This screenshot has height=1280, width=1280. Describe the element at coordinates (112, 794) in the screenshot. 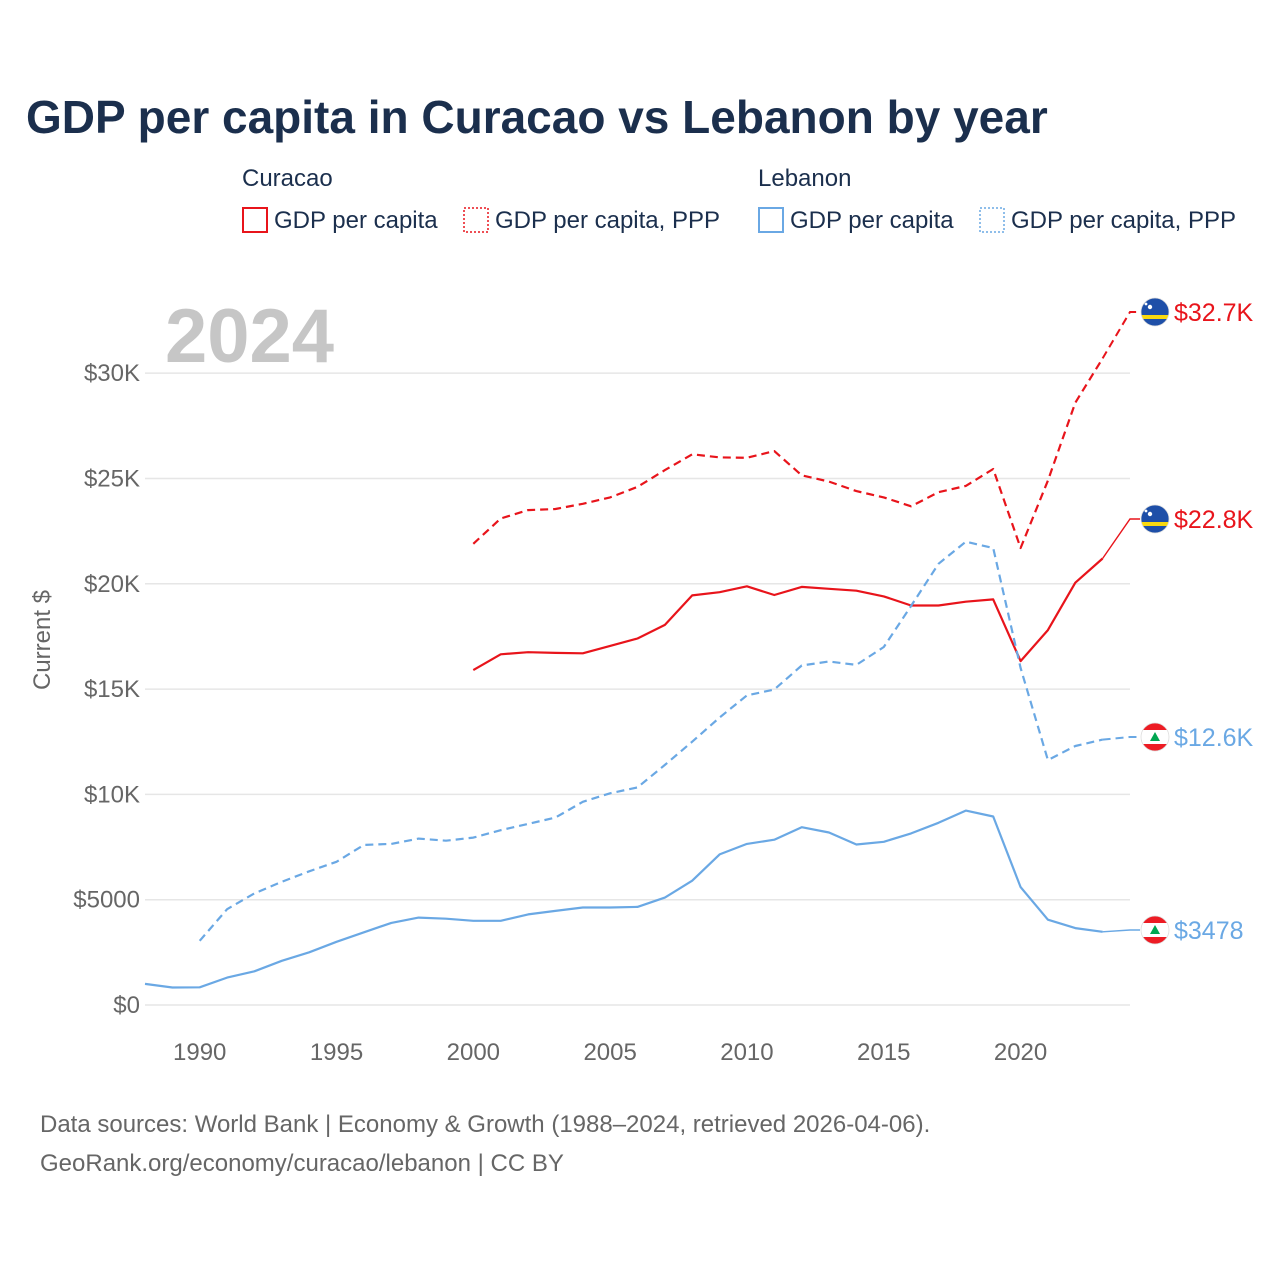

I see `y-tick-label: $10K` at that location.